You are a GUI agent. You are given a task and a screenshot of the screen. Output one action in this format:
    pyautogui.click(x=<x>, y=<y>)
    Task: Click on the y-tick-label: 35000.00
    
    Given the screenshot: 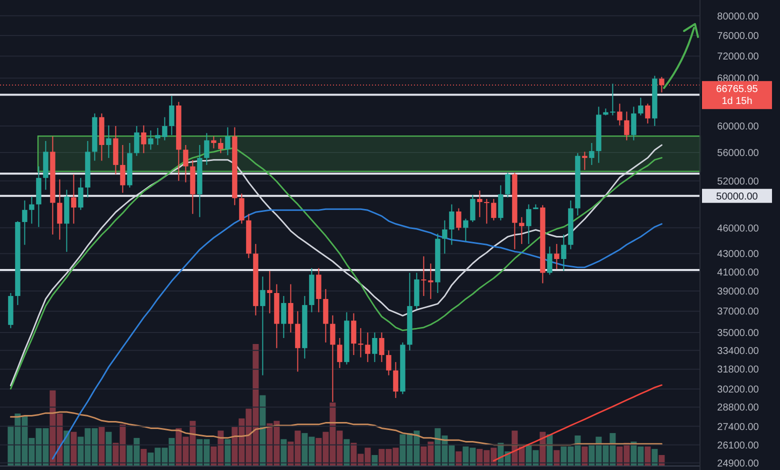 What is the action you would take?
    pyautogui.click(x=738, y=333)
    